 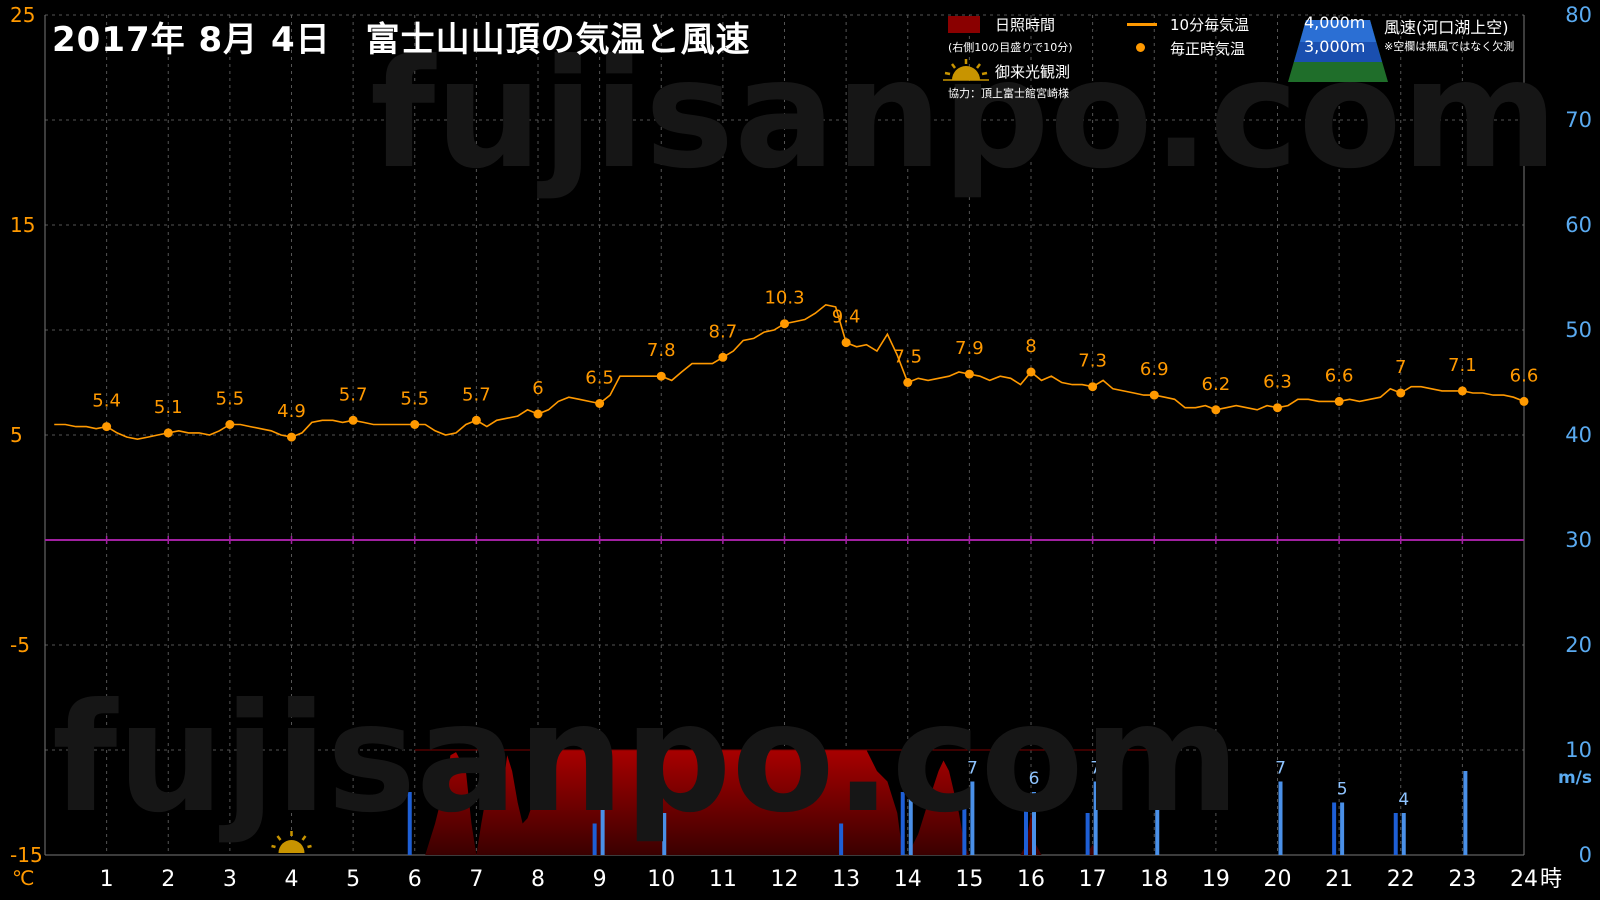 What do you see at coordinates (784, 298) in the screenshot?
I see `hourly-temp-label: 10.3` at bounding box center [784, 298].